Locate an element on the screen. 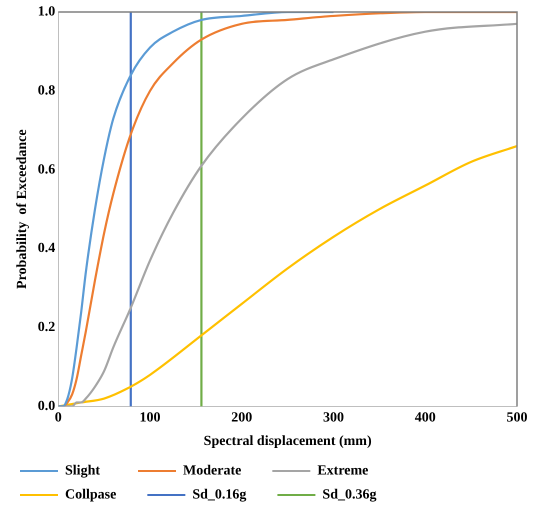 This screenshot has height=512, width=539. legend-label: Extreme is located at coordinates (355, 471).